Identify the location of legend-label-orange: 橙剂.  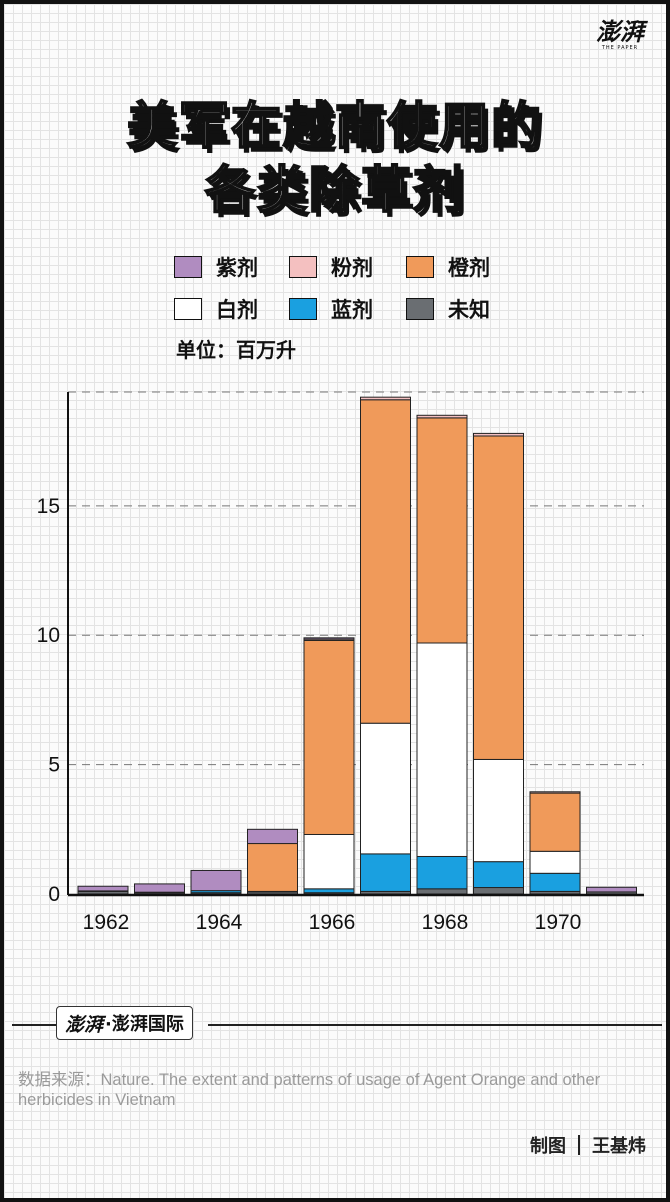
(469, 268).